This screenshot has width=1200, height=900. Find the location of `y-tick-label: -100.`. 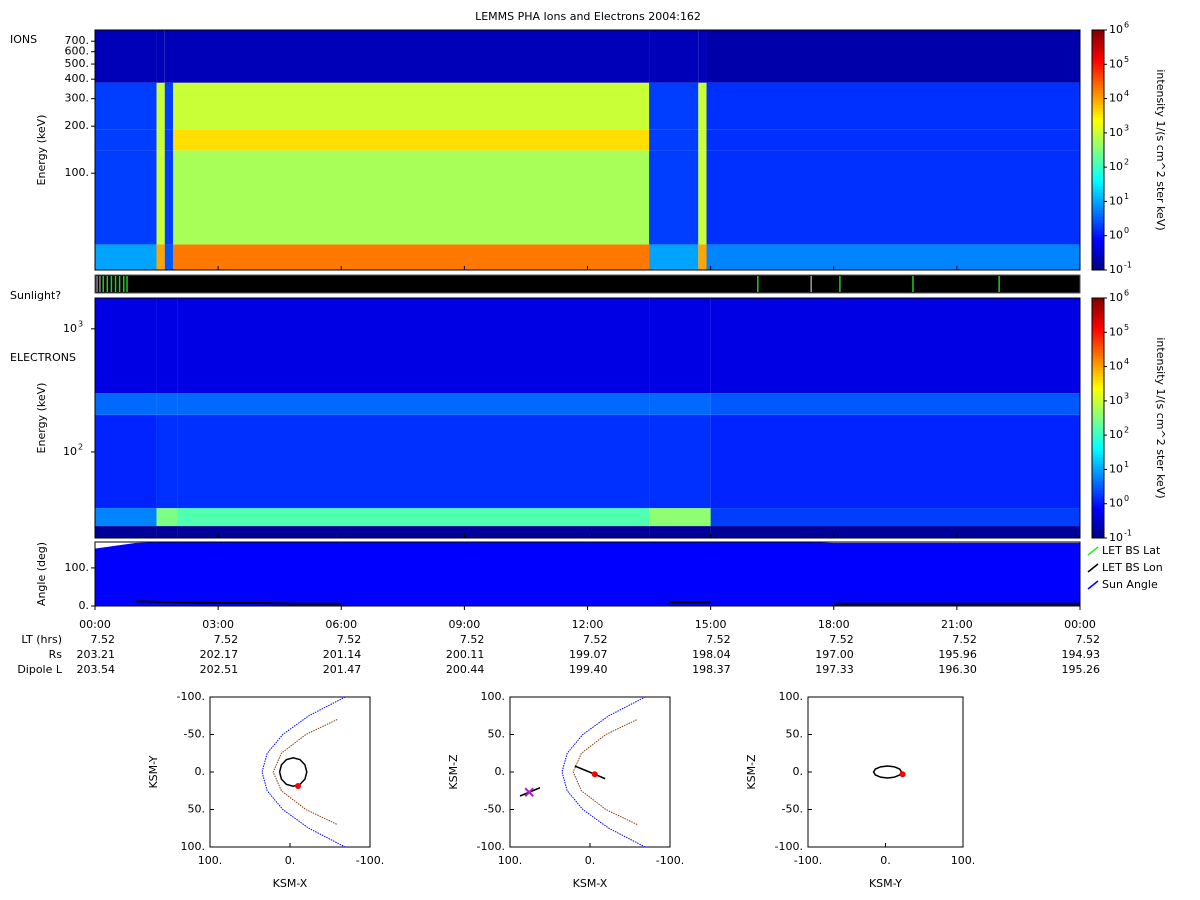

y-tick-label: -100. is located at coordinates (789, 846).